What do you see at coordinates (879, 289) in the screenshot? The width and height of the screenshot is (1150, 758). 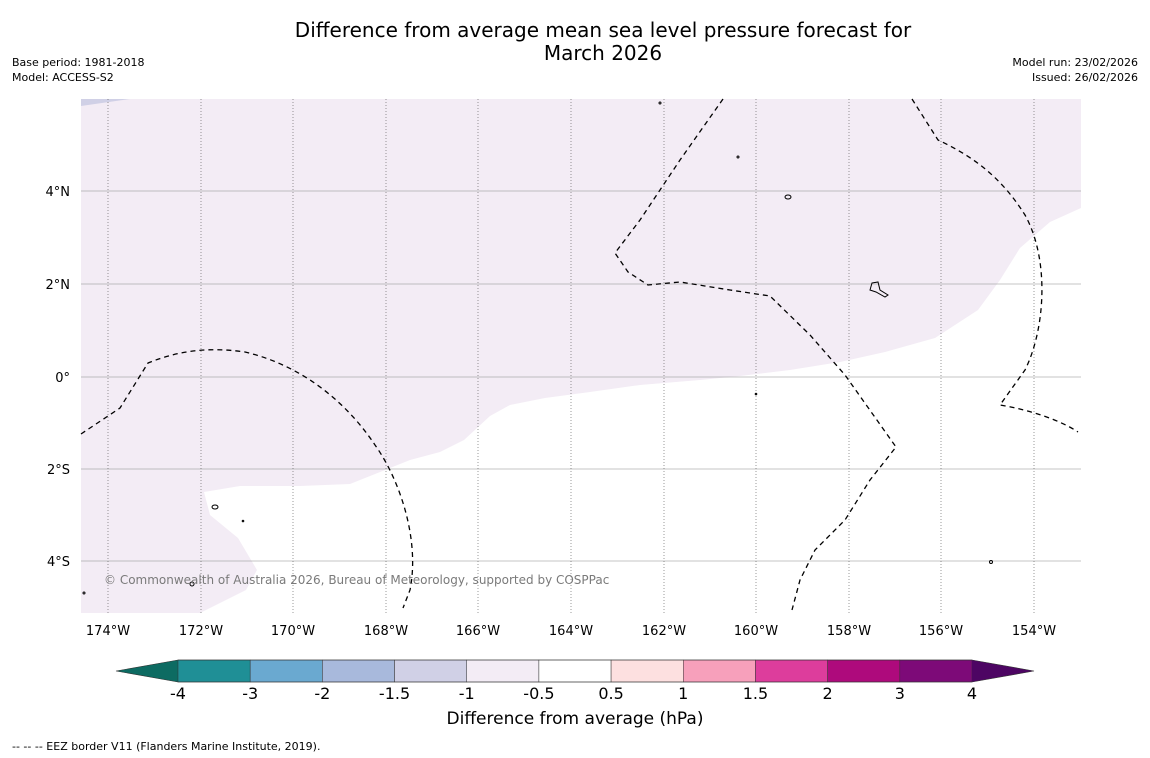 I see `island-kiritimati` at bounding box center [879, 289].